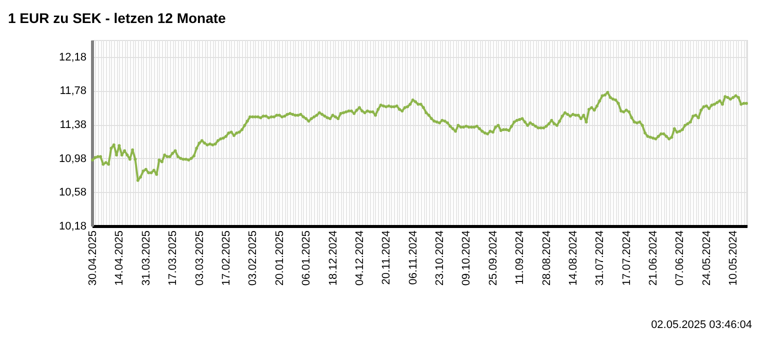 Image resolution: width=760 pixels, height=339 pixels. I want to click on x-tick-label: 20.01.2025, so click(280, 258).